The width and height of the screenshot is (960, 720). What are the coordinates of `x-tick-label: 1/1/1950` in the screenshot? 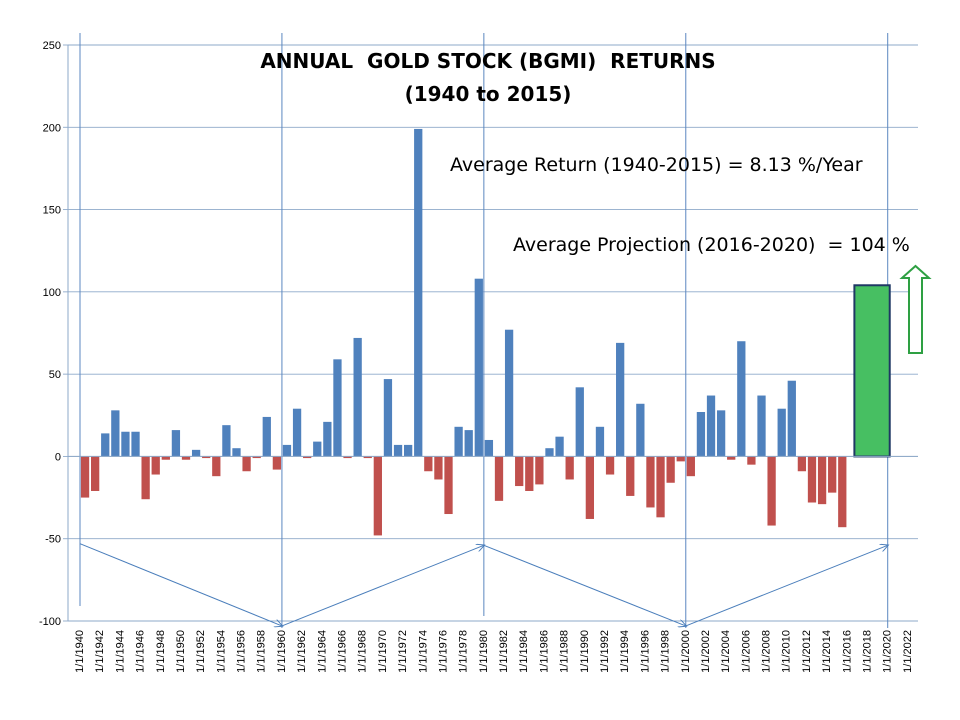 It's located at (181, 651).